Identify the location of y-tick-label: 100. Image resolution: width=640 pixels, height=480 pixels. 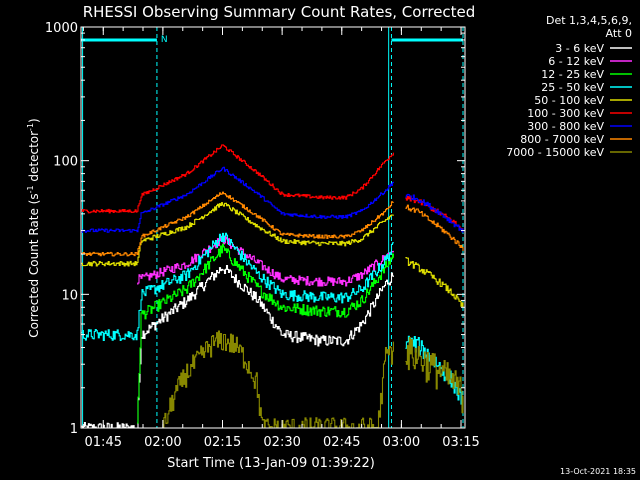
(65, 162).